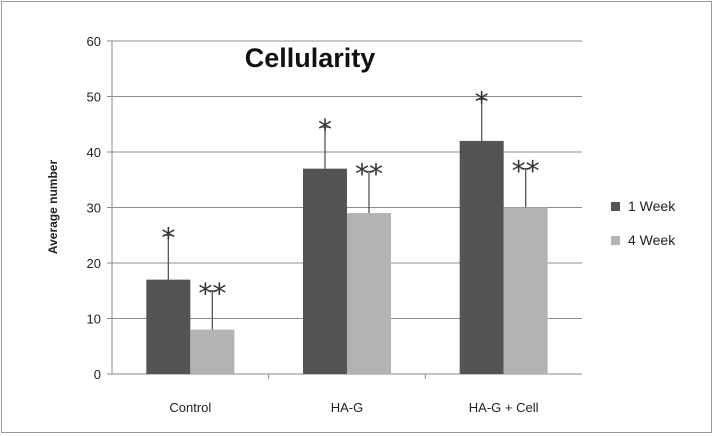 The width and height of the screenshot is (715, 436). What do you see at coordinates (310, 58) in the screenshot?
I see `chart-title: Cellularity` at bounding box center [310, 58].